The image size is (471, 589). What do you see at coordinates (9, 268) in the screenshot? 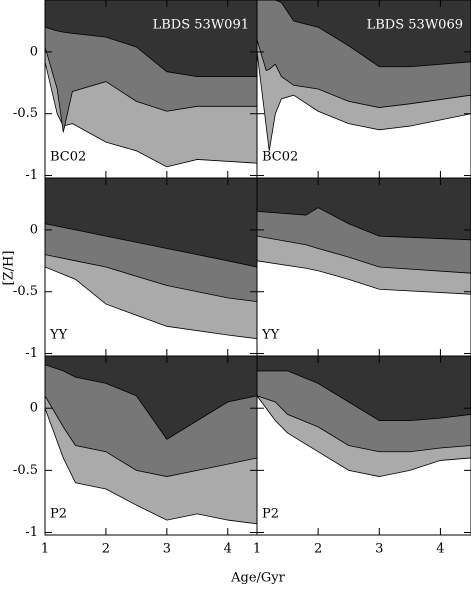
I see `y-axis-label: [Z/H]` at bounding box center [9, 268].